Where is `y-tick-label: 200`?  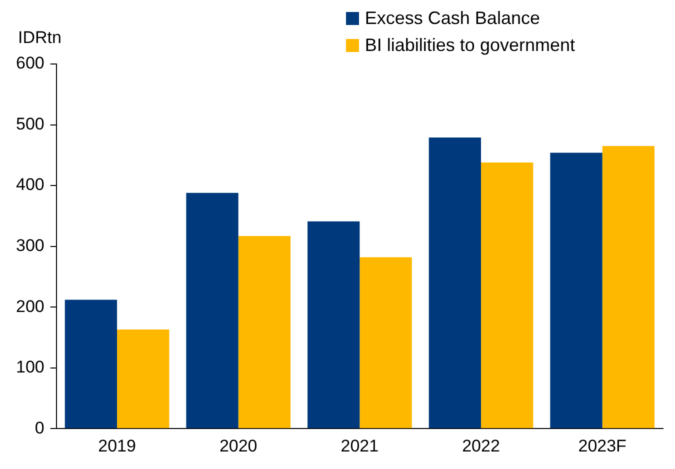 y-tick-label: 200 is located at coordinates (30, 306).